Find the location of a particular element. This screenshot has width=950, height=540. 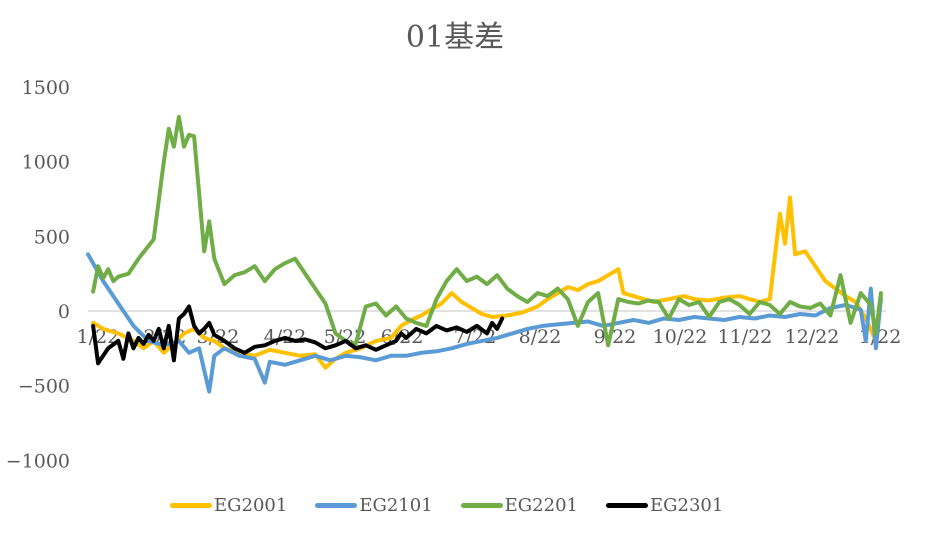

chart-title: 01基差 is located at coordinates (455, 37).